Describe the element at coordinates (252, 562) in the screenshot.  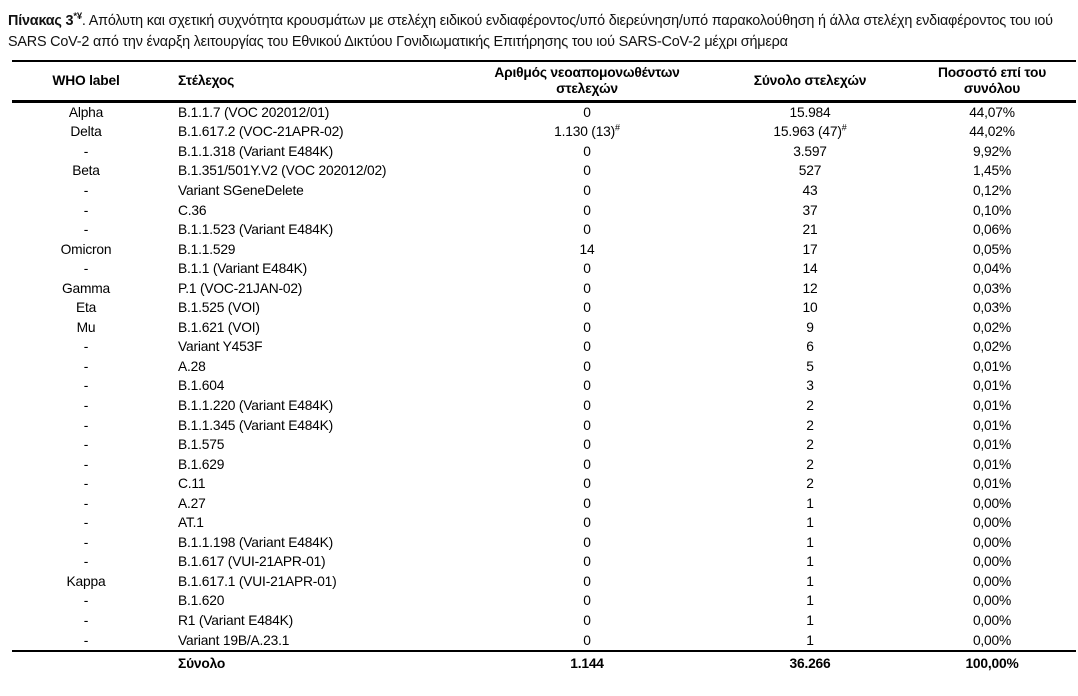
I see `cell-strain: B.1.617 (VUI-21APR-01)` at that location.